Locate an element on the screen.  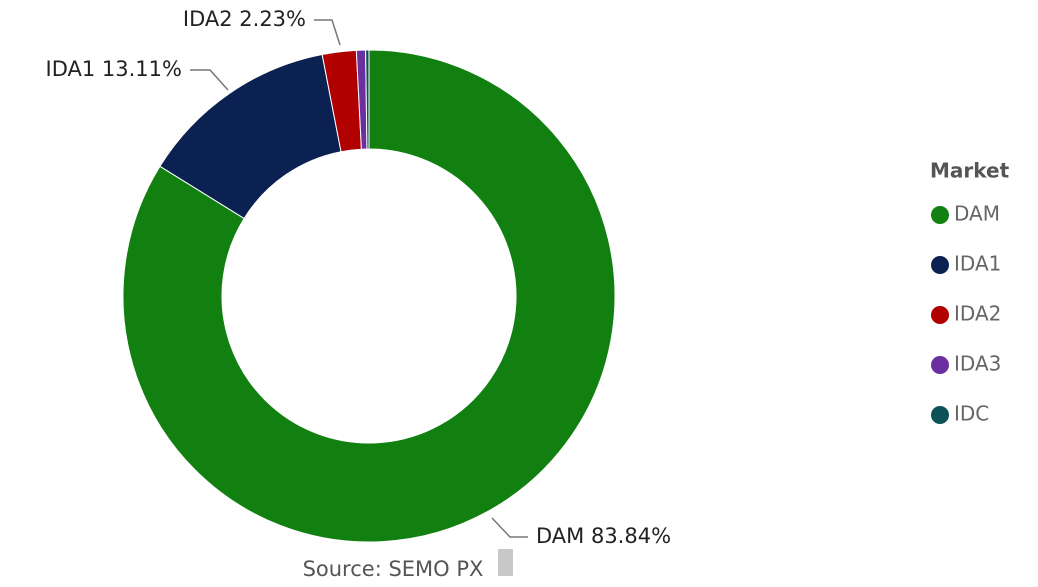
data-label: DAM 83.84% is located at coordinates (603, 536).